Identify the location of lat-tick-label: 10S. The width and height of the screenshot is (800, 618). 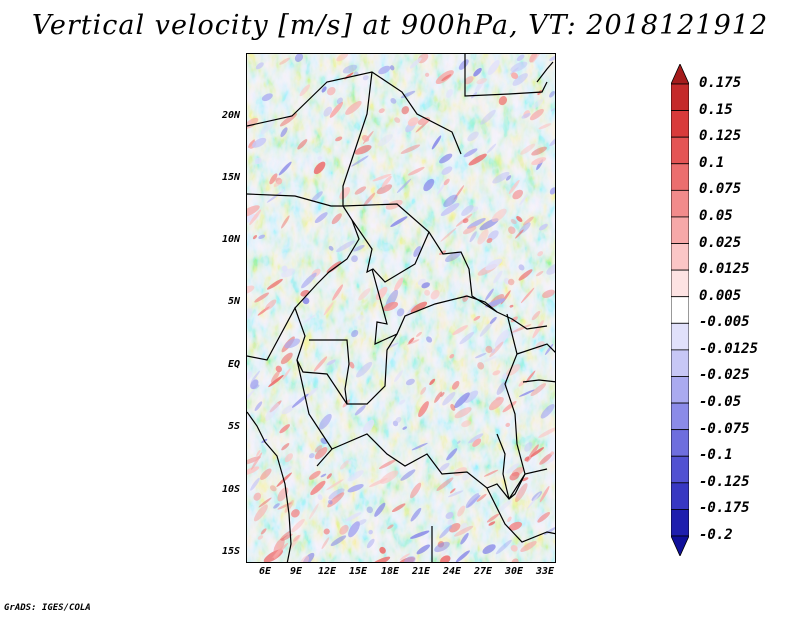
(230, 489).